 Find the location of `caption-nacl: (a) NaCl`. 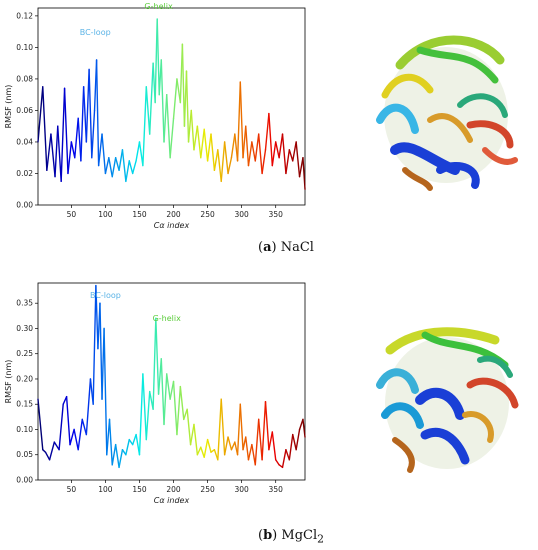

caption-nacl: (a) NaCl is located at coordinates (286, 247).